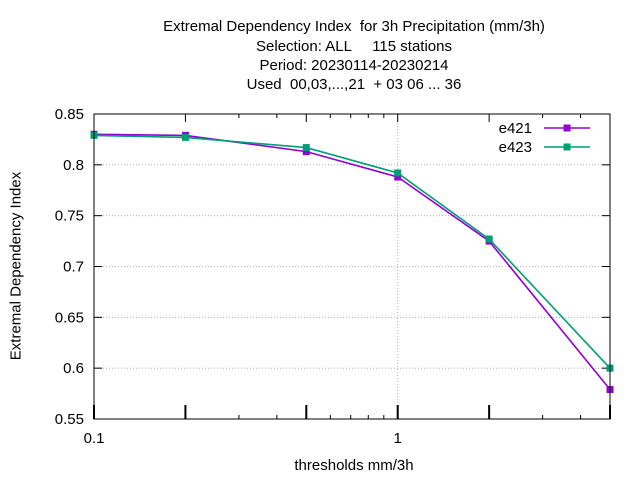 This screenshot has width=640, height=480. Describe the element at coordinates (69, 216) in the screenshot. I see `y-tick-label: 0.75` at that location.